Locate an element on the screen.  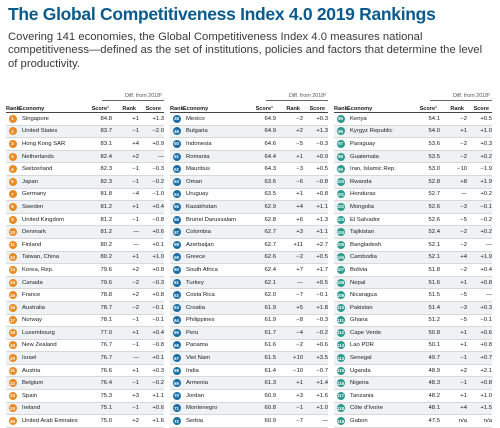
table-row: 23 Spain 75.3 +3 +1.1 is located at coordinates (85, 396).